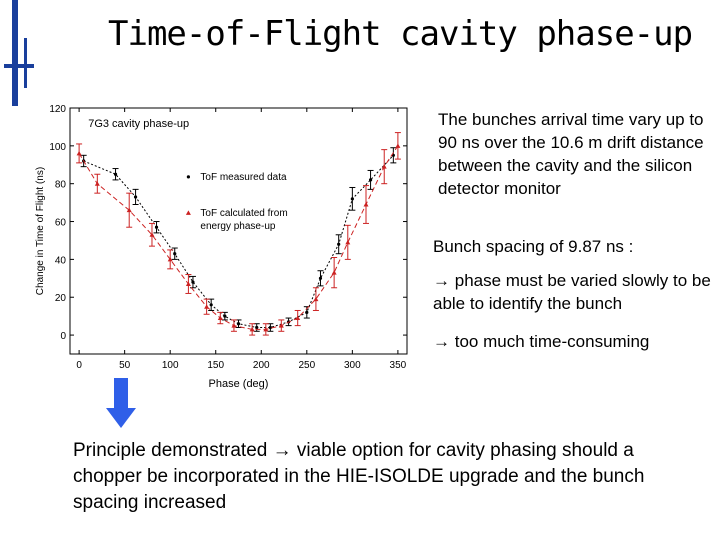 The width and height of the screenshot is (720, 540). Describe the element at coordinates (19, 53) in the screenshot. I see `title-decoration` at that location.